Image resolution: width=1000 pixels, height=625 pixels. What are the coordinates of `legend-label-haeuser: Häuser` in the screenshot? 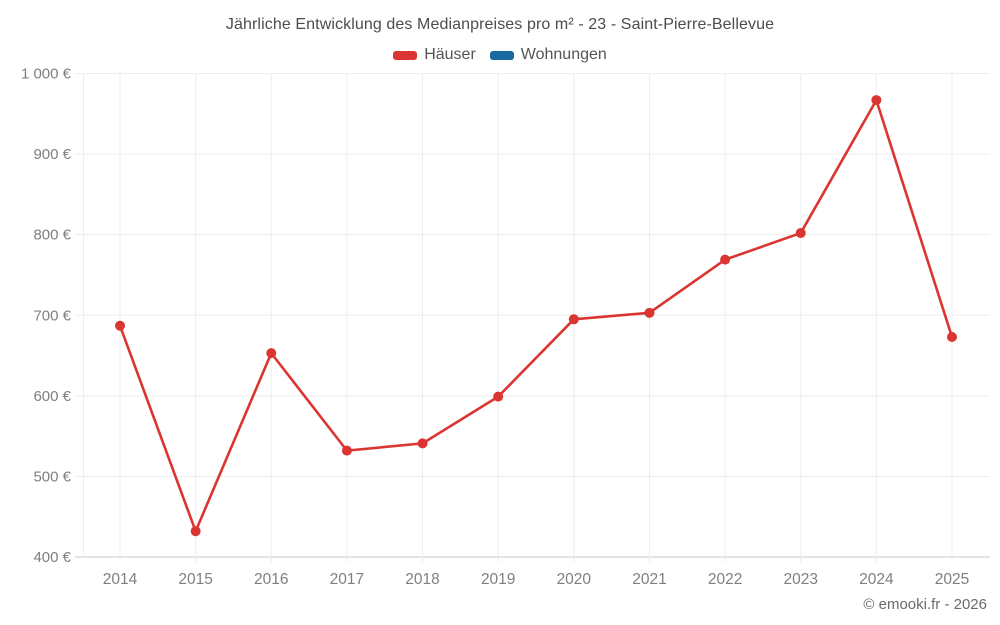 It's located at (450, 54).